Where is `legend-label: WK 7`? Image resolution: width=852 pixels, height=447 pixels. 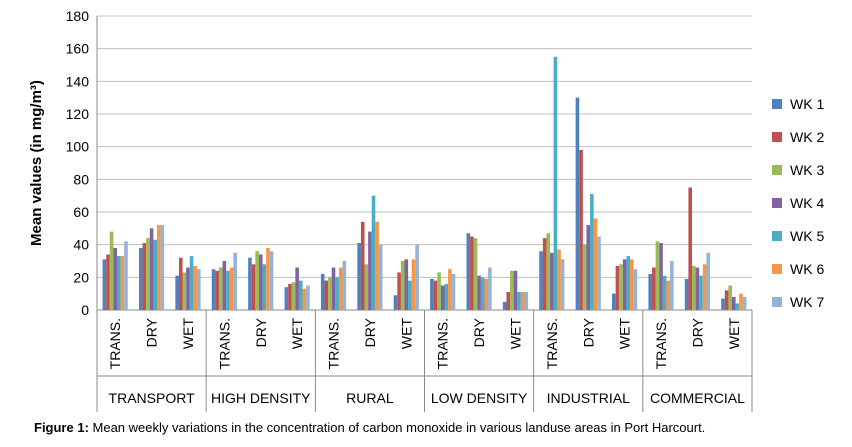 legend-label: WK 7 is located at coordinates (807, 302).